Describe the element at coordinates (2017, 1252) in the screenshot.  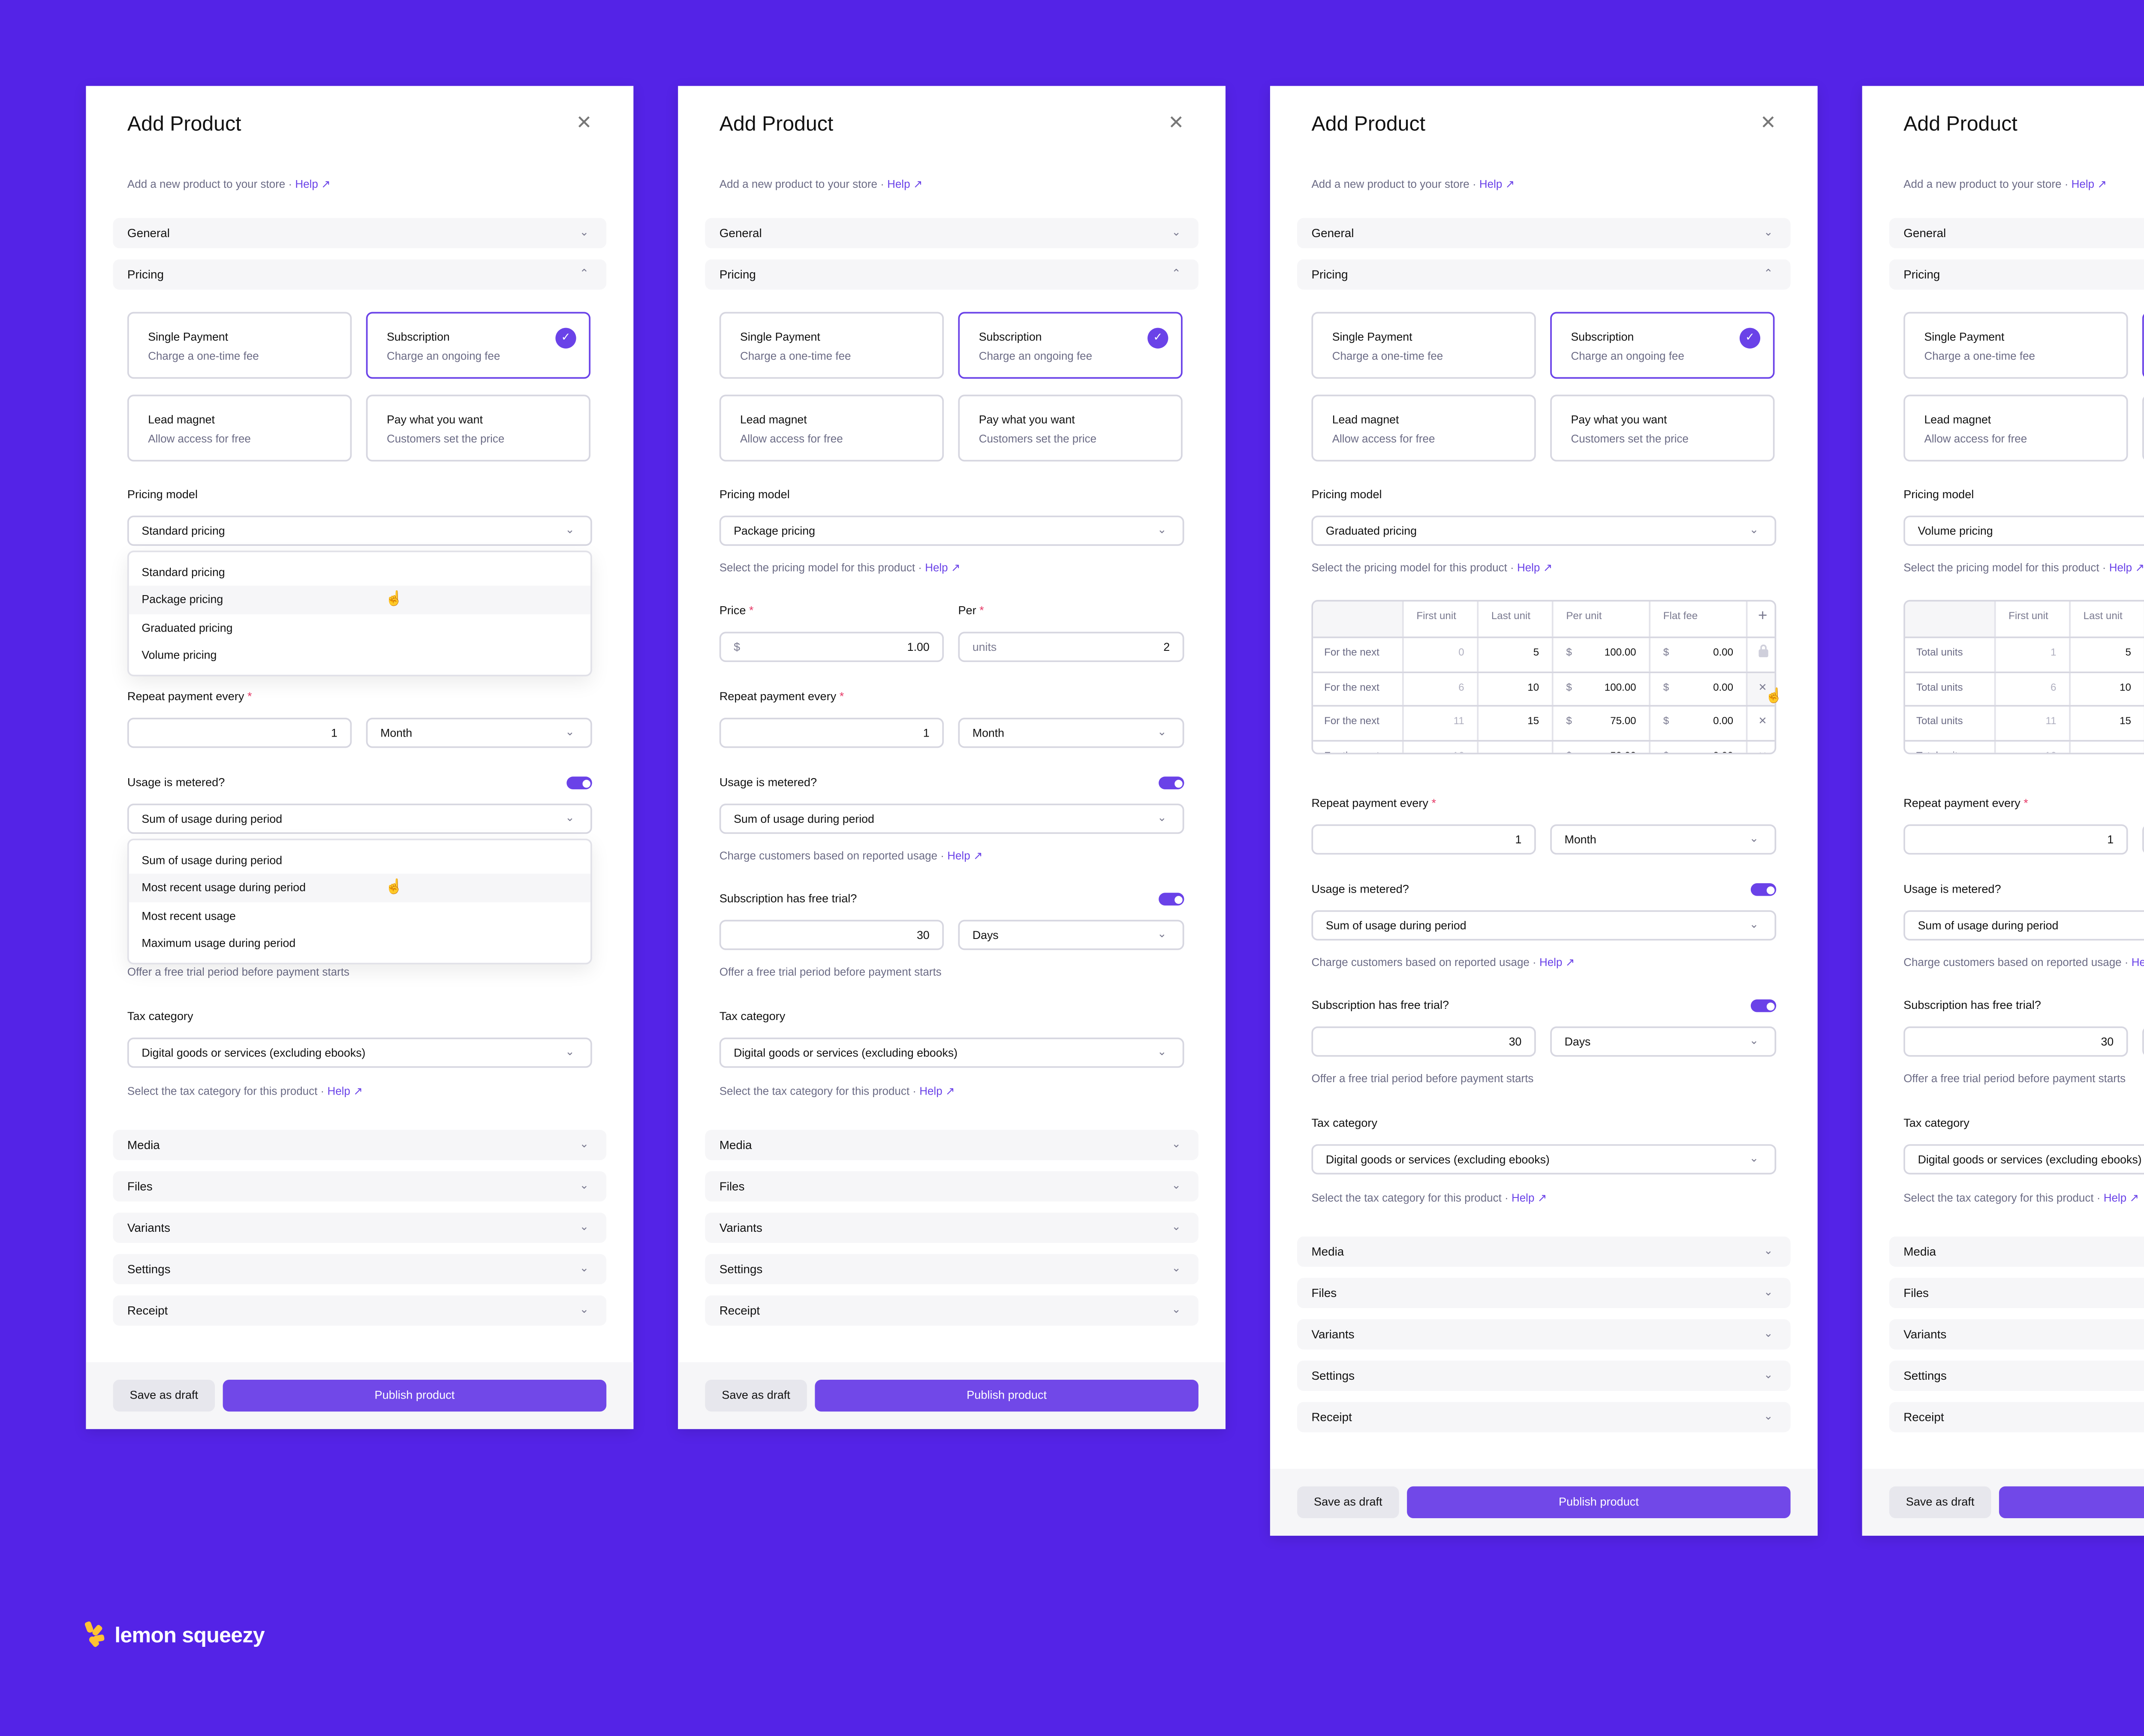
I see `section-media: Media⌄` at that location.